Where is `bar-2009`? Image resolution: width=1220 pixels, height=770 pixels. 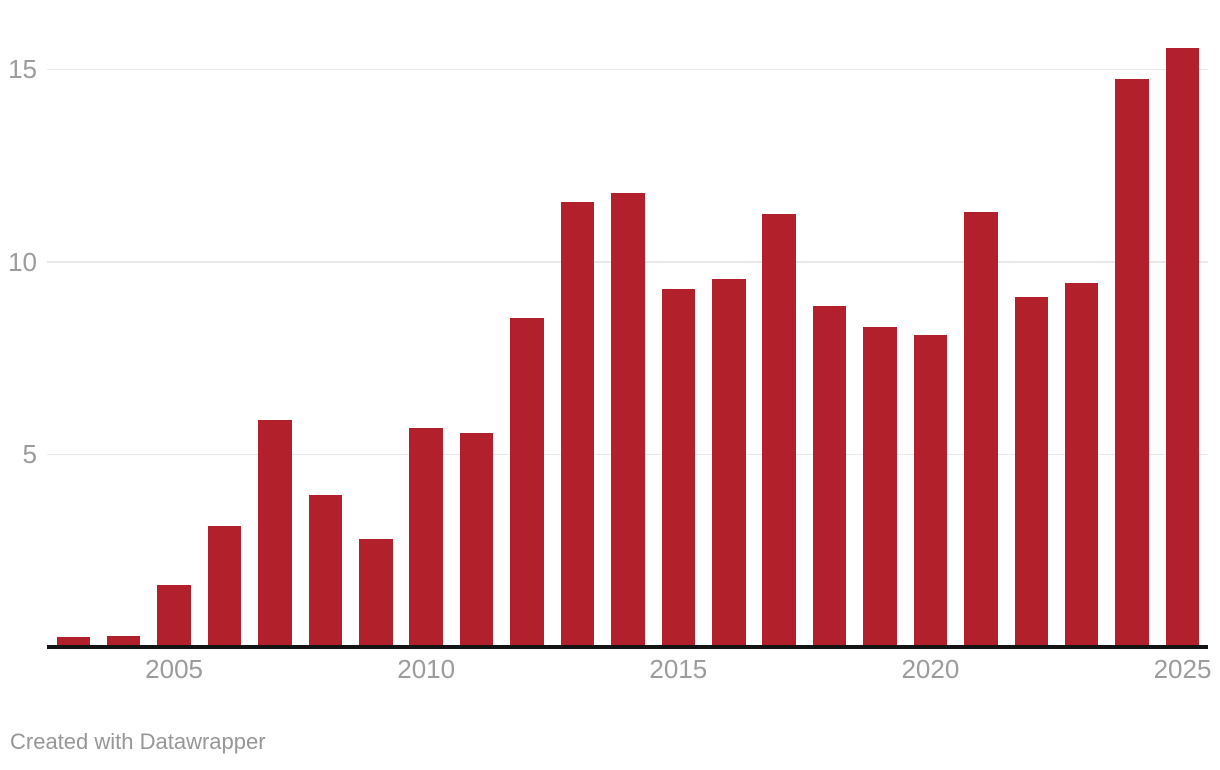 bar-2009 is located at coordinates (376, 592).